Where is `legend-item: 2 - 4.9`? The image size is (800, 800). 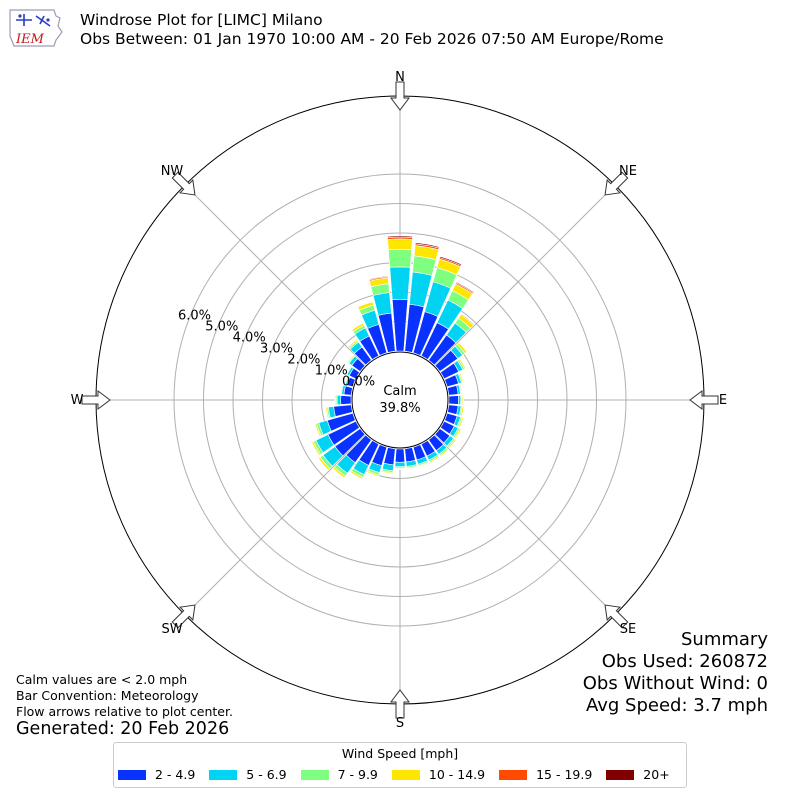
legend-item: 2 - 4.9 is located at coordinates (156, 774).